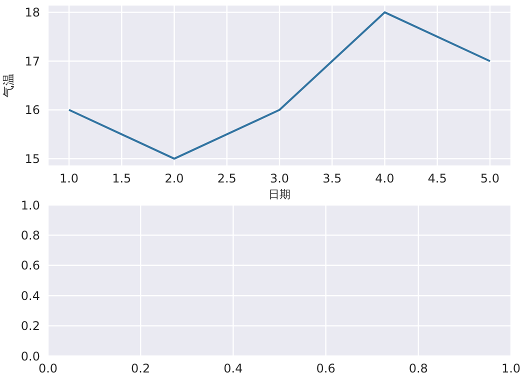  I want to click on y-tick-label: 1.0, so click(30, 205).